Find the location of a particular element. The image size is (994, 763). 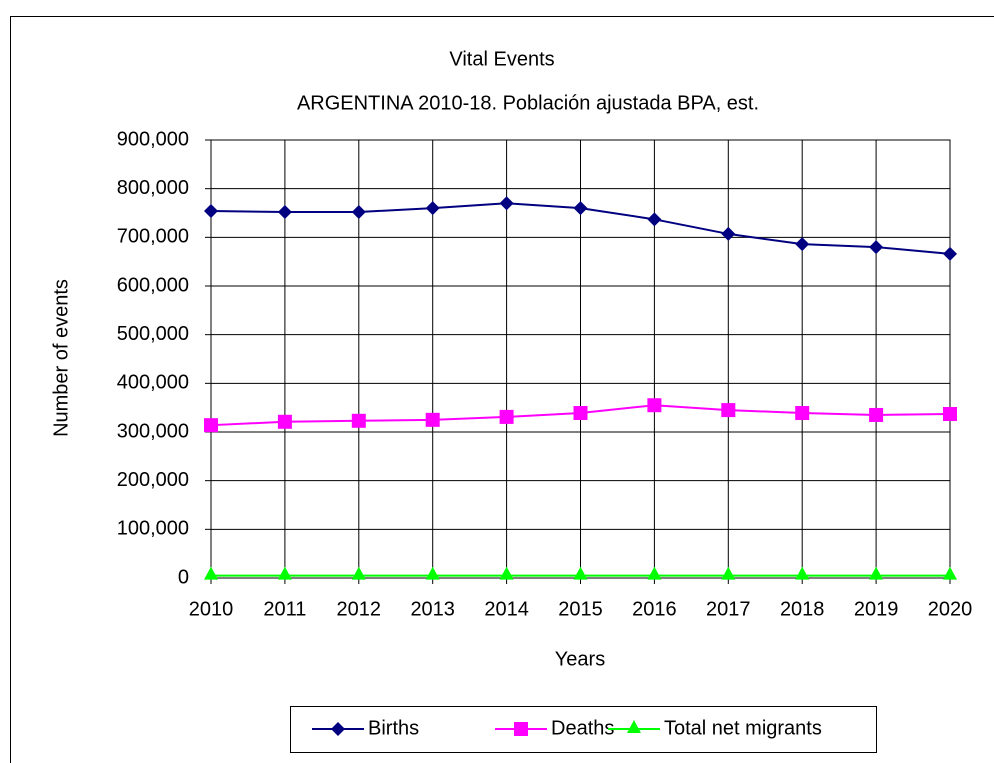

y-tick-label: 100,000 is located at coordinates (153, 529).